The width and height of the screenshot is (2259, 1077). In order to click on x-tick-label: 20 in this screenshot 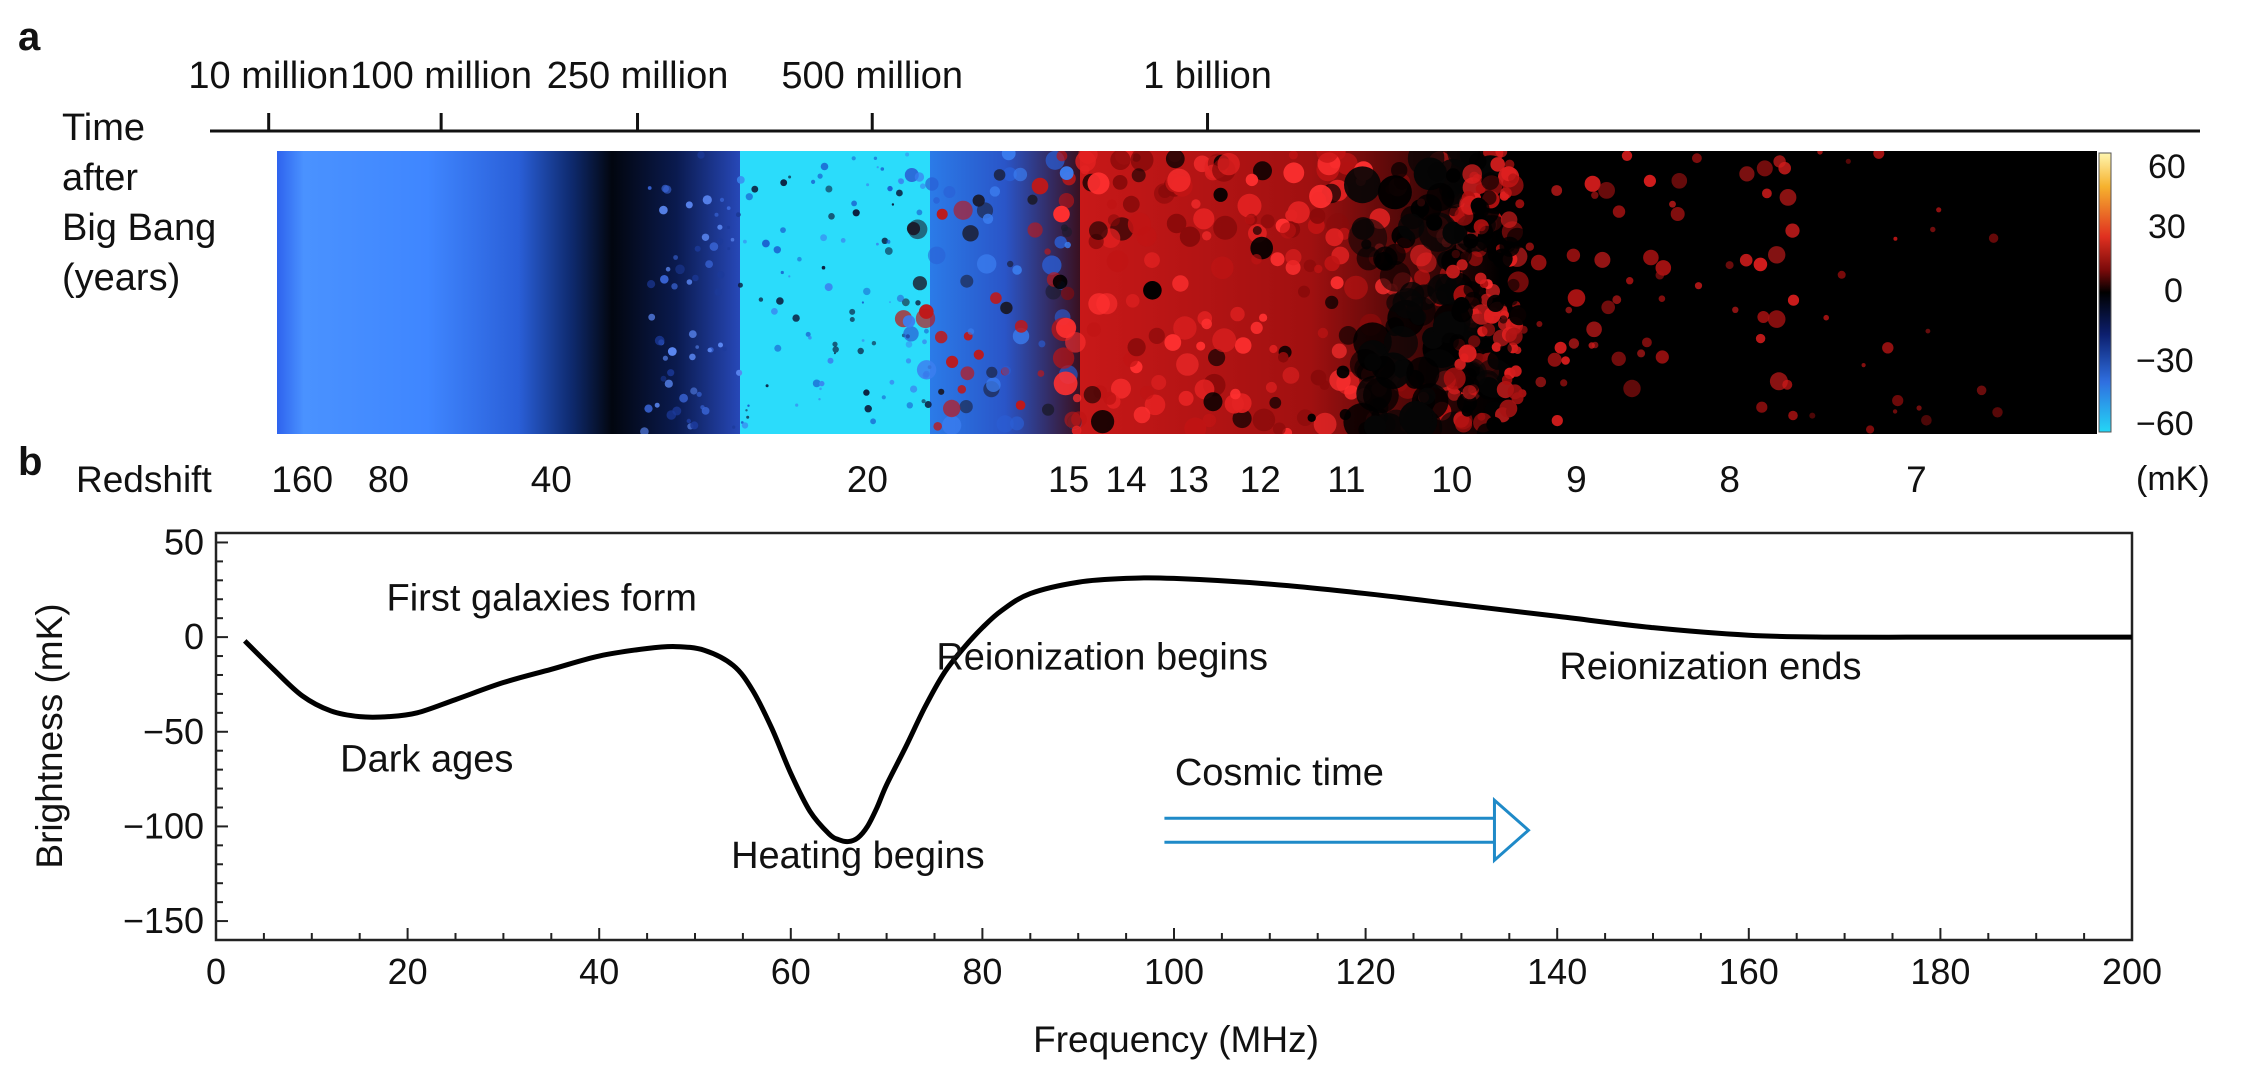, I will do `click(408, 971)`.